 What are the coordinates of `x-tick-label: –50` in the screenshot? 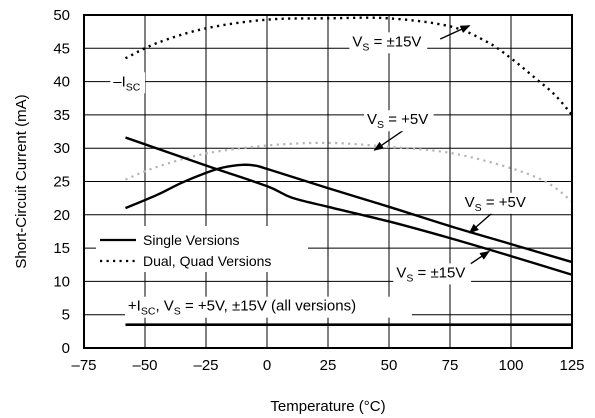 It's located at (144, 365).